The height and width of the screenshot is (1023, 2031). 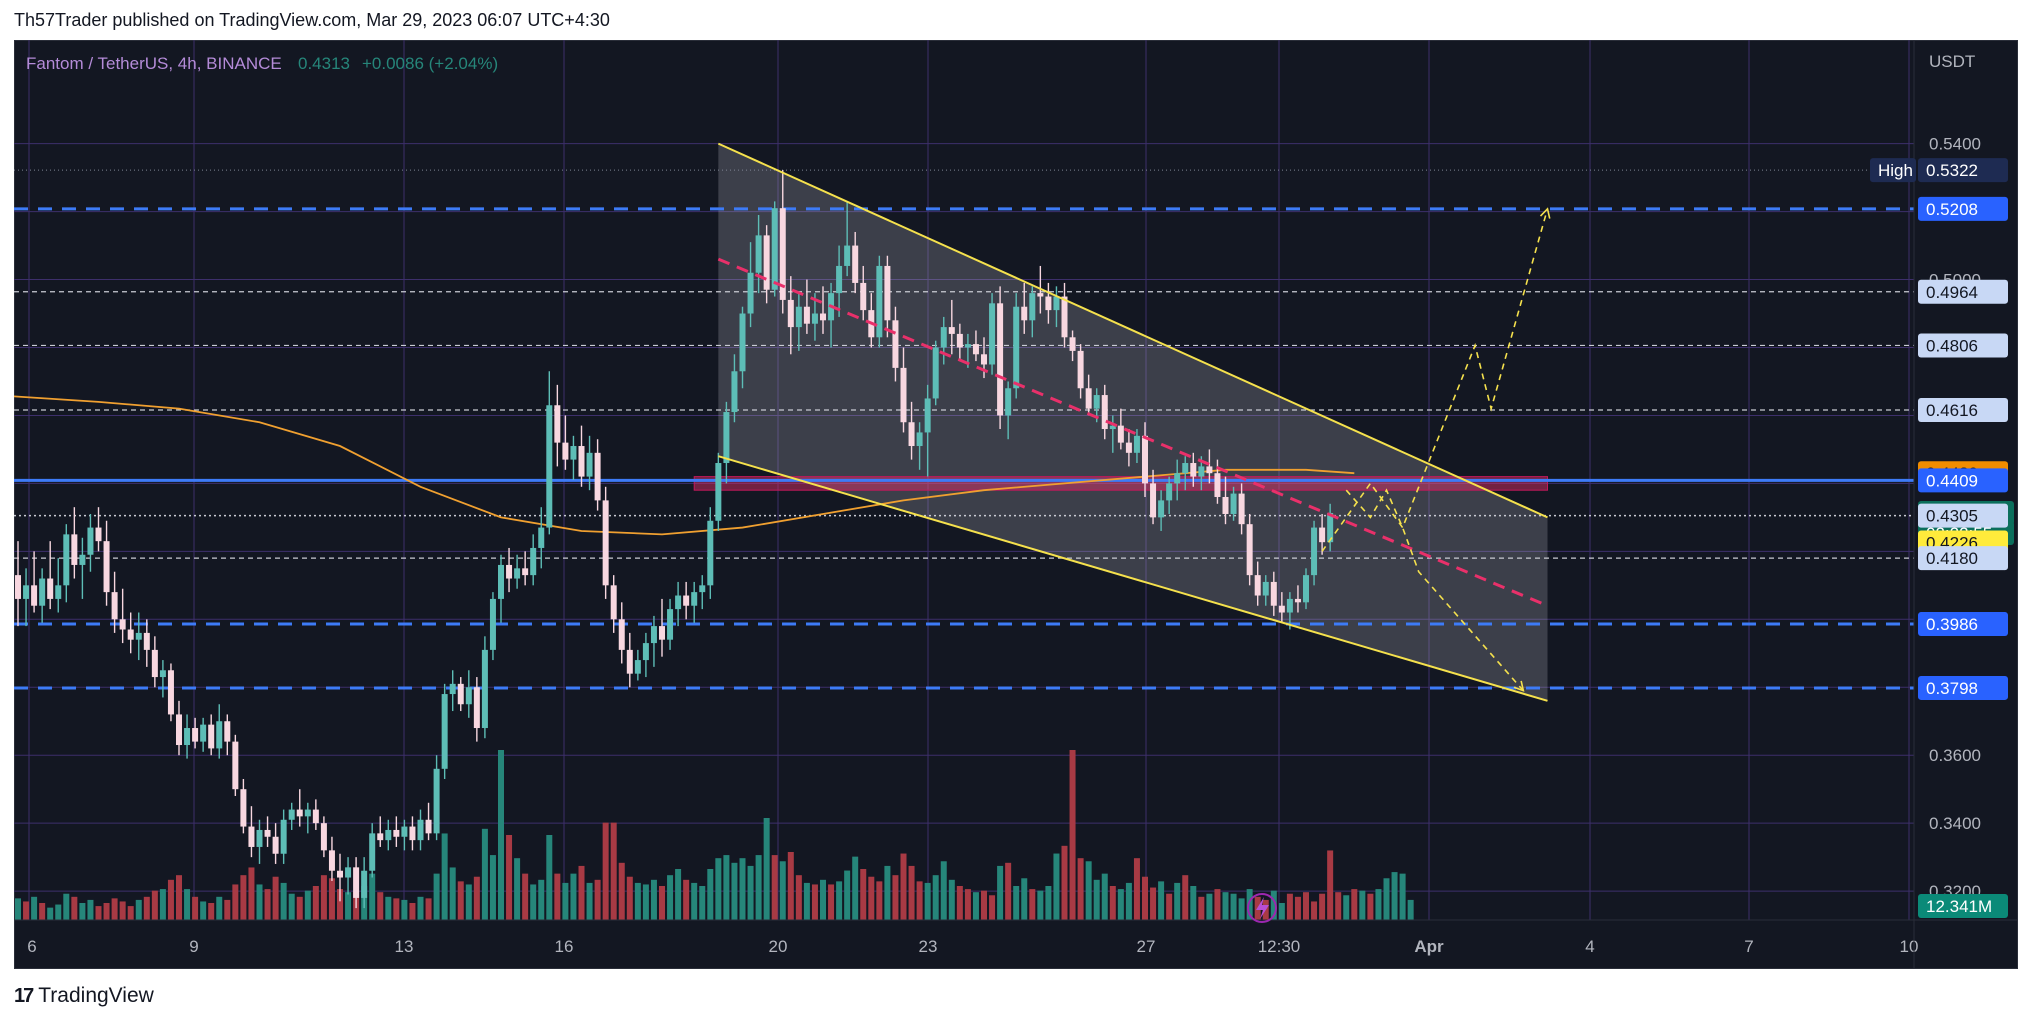 What do you see at coordinates (1435, 380) in the screenshot?
I see `projection-up-path` at bounding box center [1435, 380].